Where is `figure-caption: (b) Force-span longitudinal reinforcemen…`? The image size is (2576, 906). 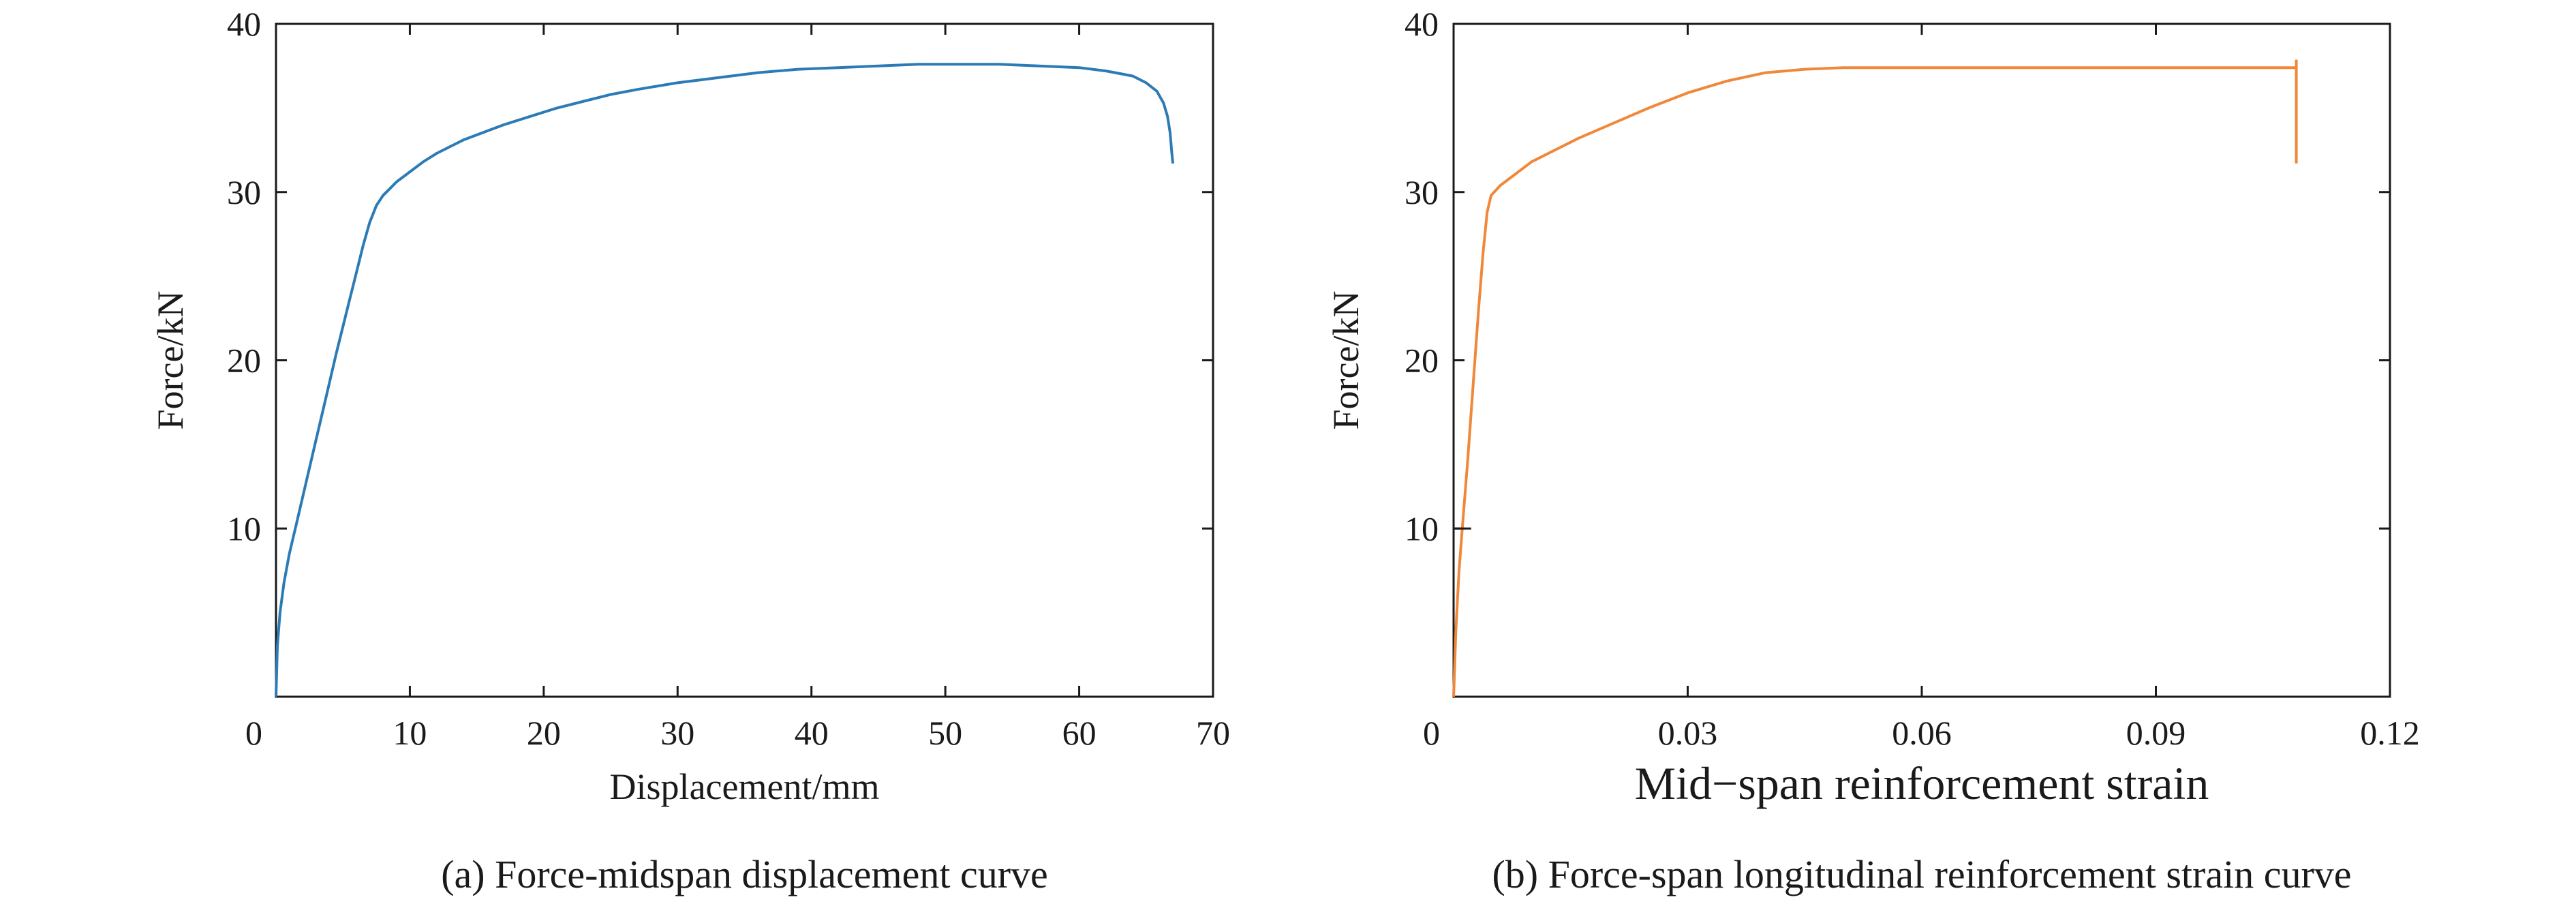 figure-caption: (b) Force-span longitudinal reinforcemen… is located at coordinates (1921, 874).